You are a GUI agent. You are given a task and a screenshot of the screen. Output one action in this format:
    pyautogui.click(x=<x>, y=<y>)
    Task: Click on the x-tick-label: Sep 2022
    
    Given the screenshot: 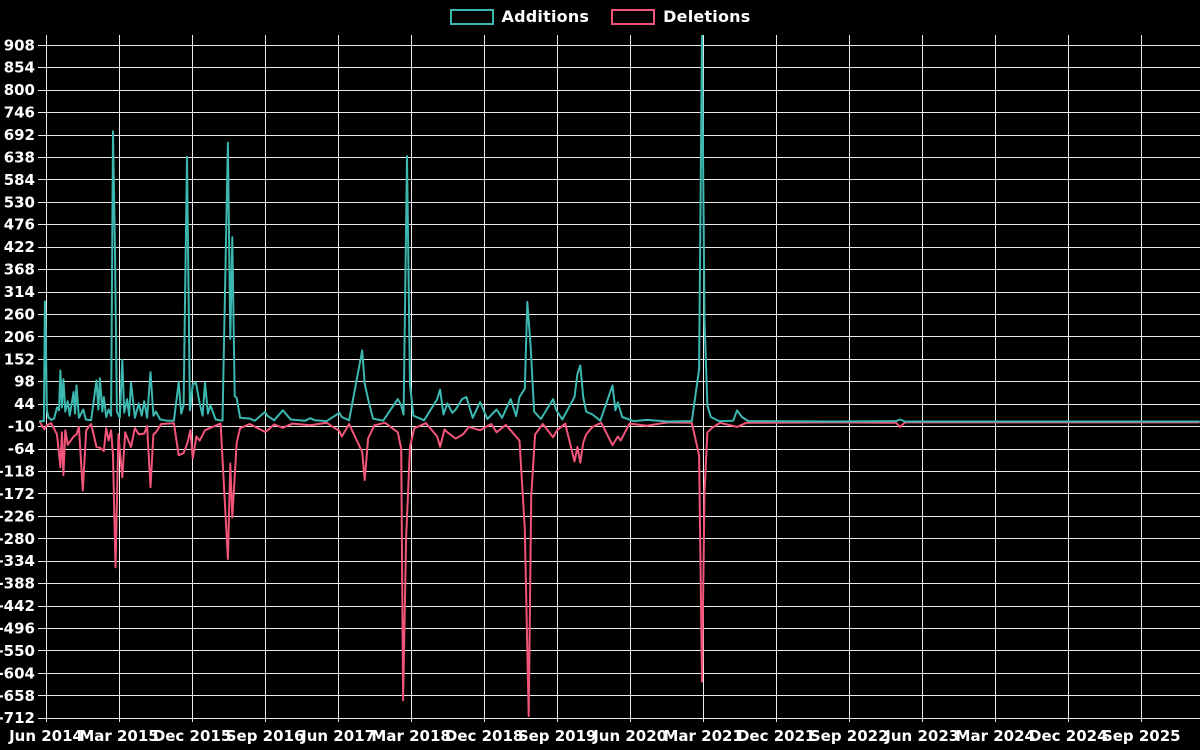 What is the action you would take?
    pyautogui.click(x=849, y=736)
    